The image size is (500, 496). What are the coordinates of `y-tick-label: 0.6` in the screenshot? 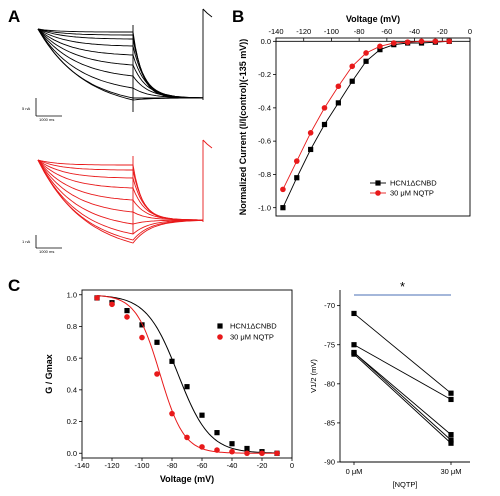 It's located at (72, 358).